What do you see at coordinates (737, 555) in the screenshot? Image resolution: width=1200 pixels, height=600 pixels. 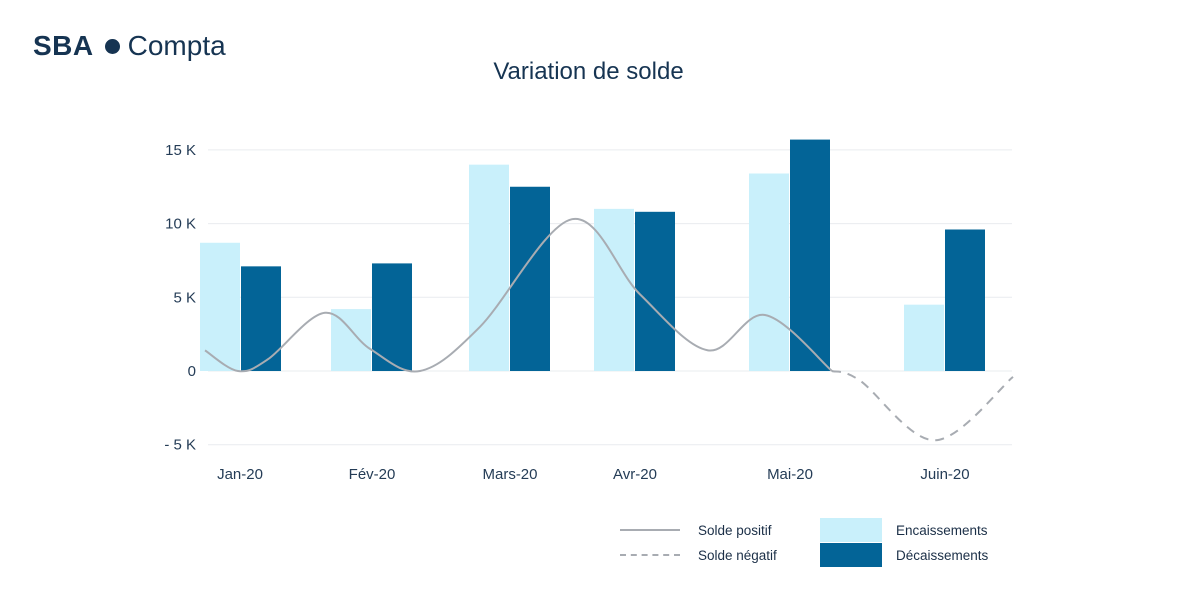 I see `legend-label: Solde négatif` at bounding box center [737, 555].